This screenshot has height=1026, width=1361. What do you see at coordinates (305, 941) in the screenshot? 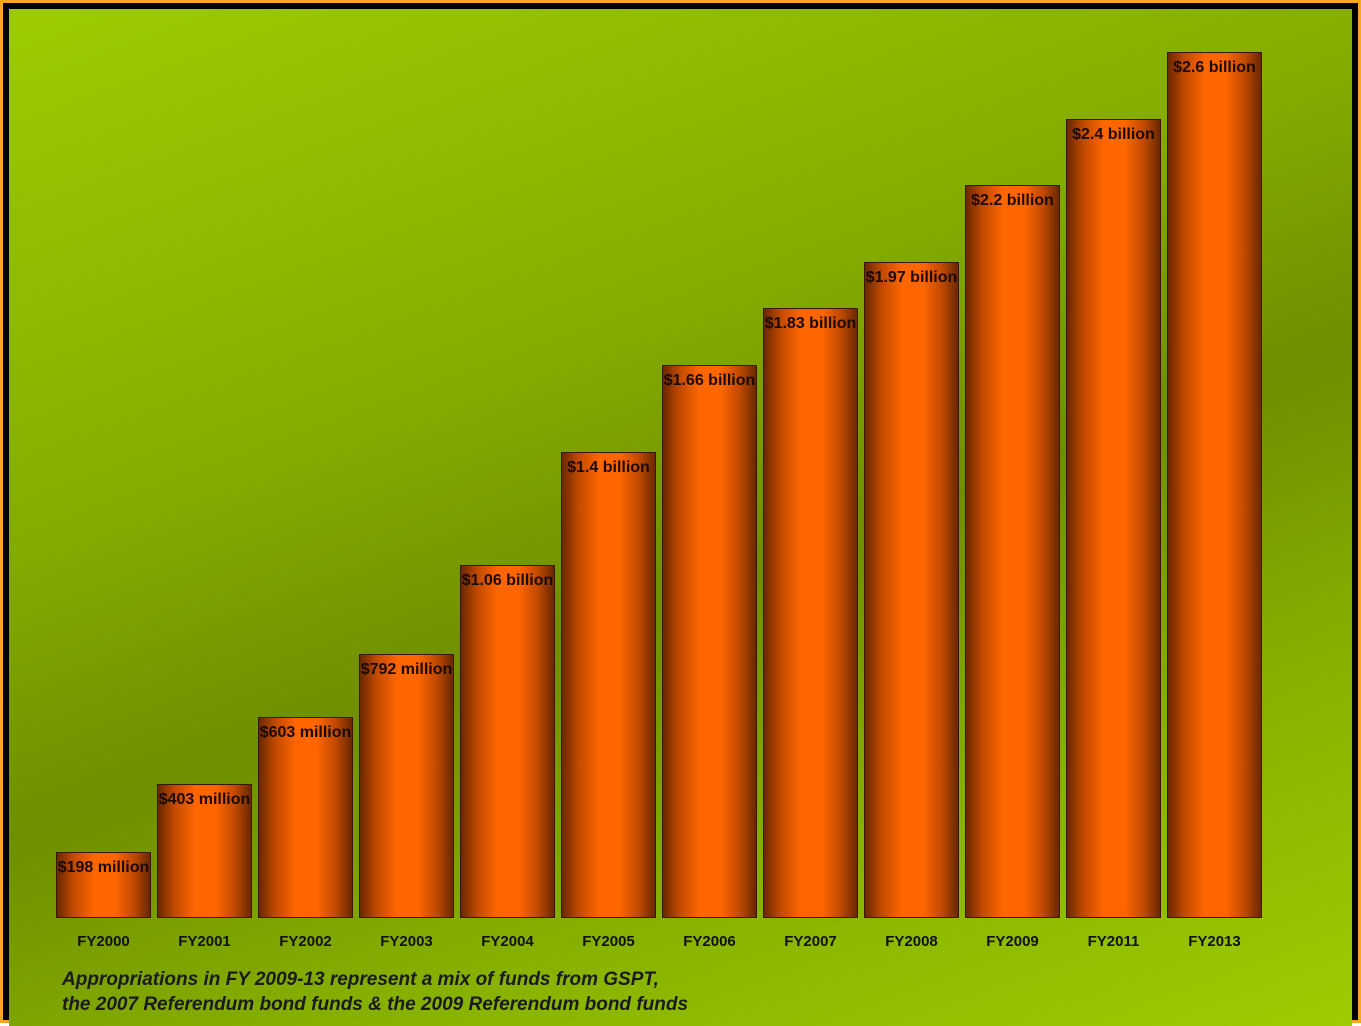
I see `x-tick-label: FY2002` at bounding box center [305, 941].